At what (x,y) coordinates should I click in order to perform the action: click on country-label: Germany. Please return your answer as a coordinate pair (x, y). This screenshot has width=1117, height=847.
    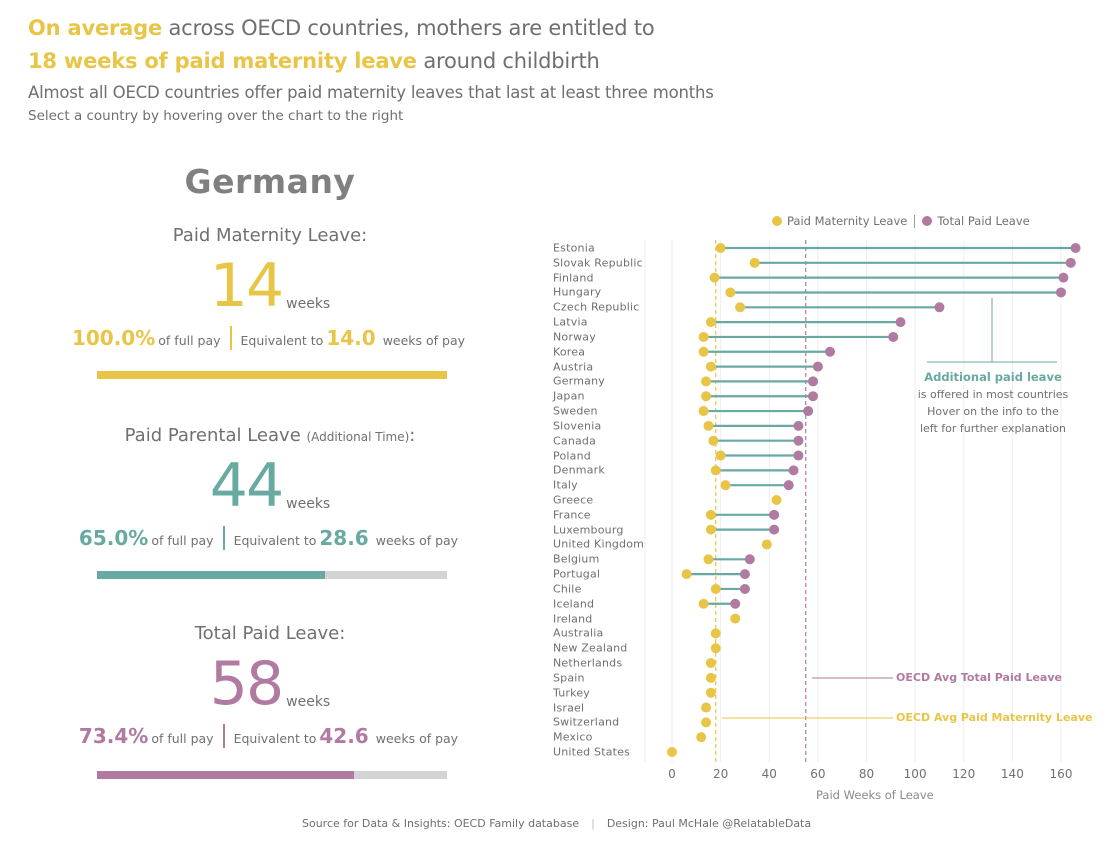
    Looking at the image, I should click on (579, 381).